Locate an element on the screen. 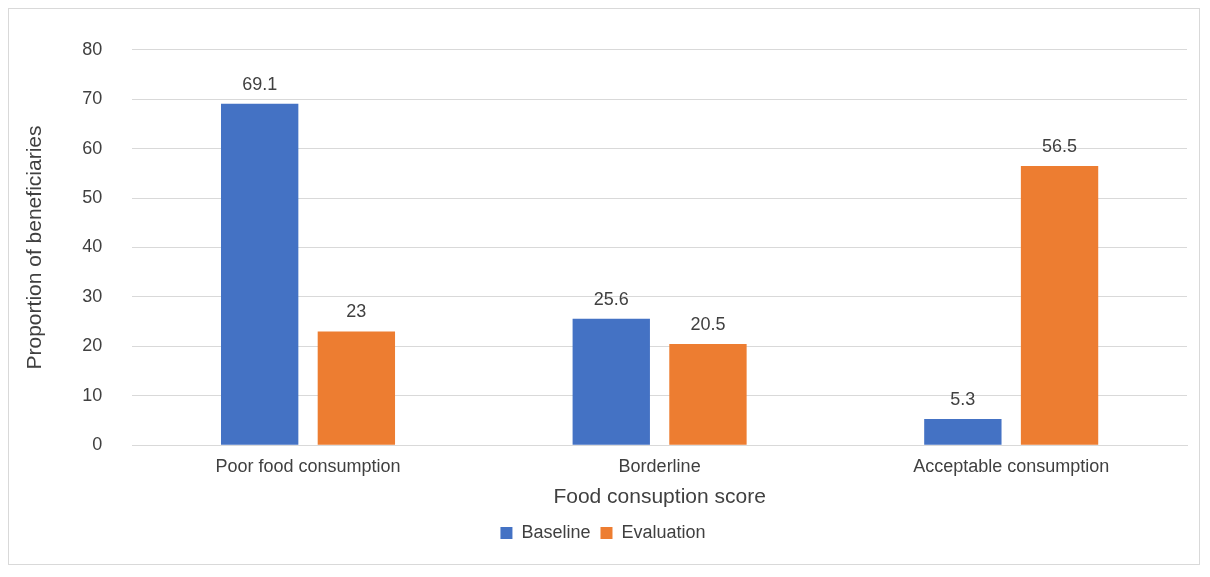 Image resolution: width=1210 pixels, height=577 pixels. x-axis-title: Food consuption score is located at coordinates (659, 496).